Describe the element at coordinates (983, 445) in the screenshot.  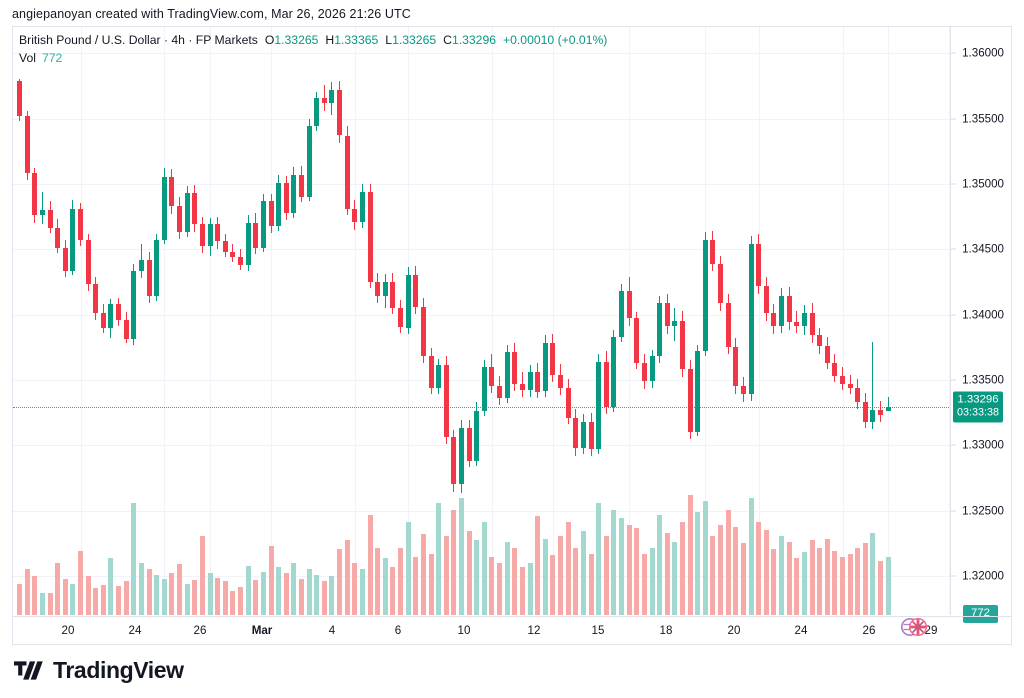
I see `price-scale-label: 1.33000` at that location.